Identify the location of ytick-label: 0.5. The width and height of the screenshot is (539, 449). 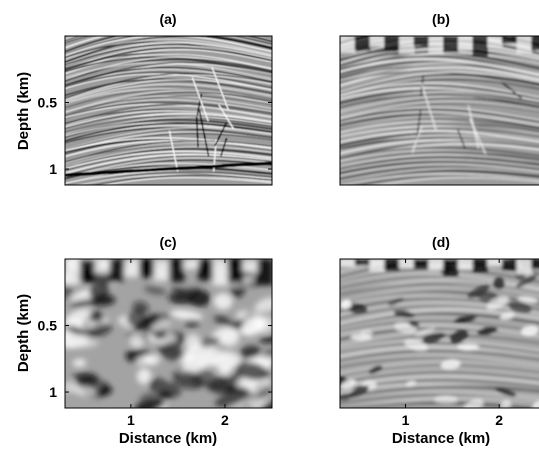
(48, 103).